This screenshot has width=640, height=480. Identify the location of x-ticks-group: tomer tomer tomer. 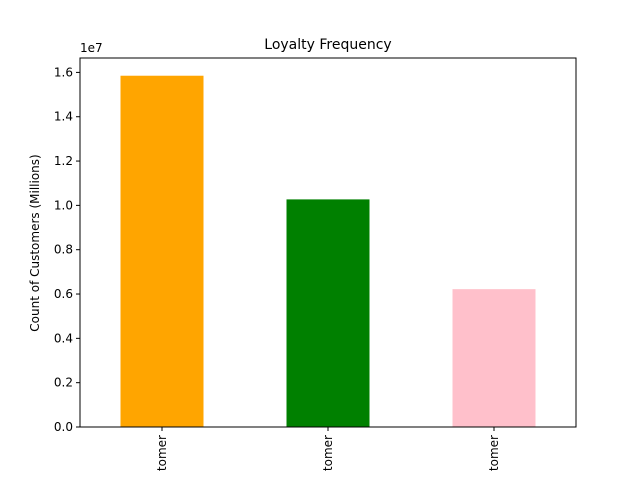
(328, 449).